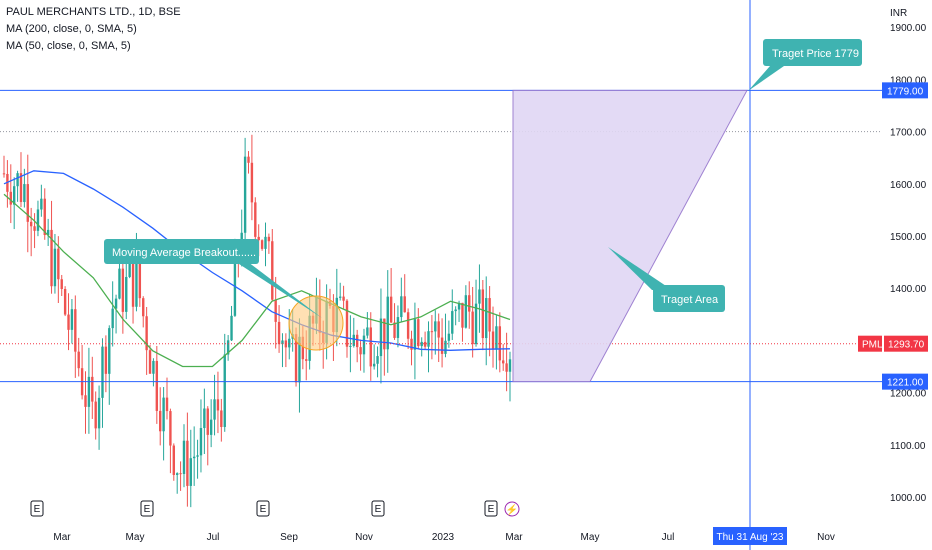  Describe the element at coordinates (908, 133) in the screenshot. I see `y-tick-label: 1700.00` at that location.